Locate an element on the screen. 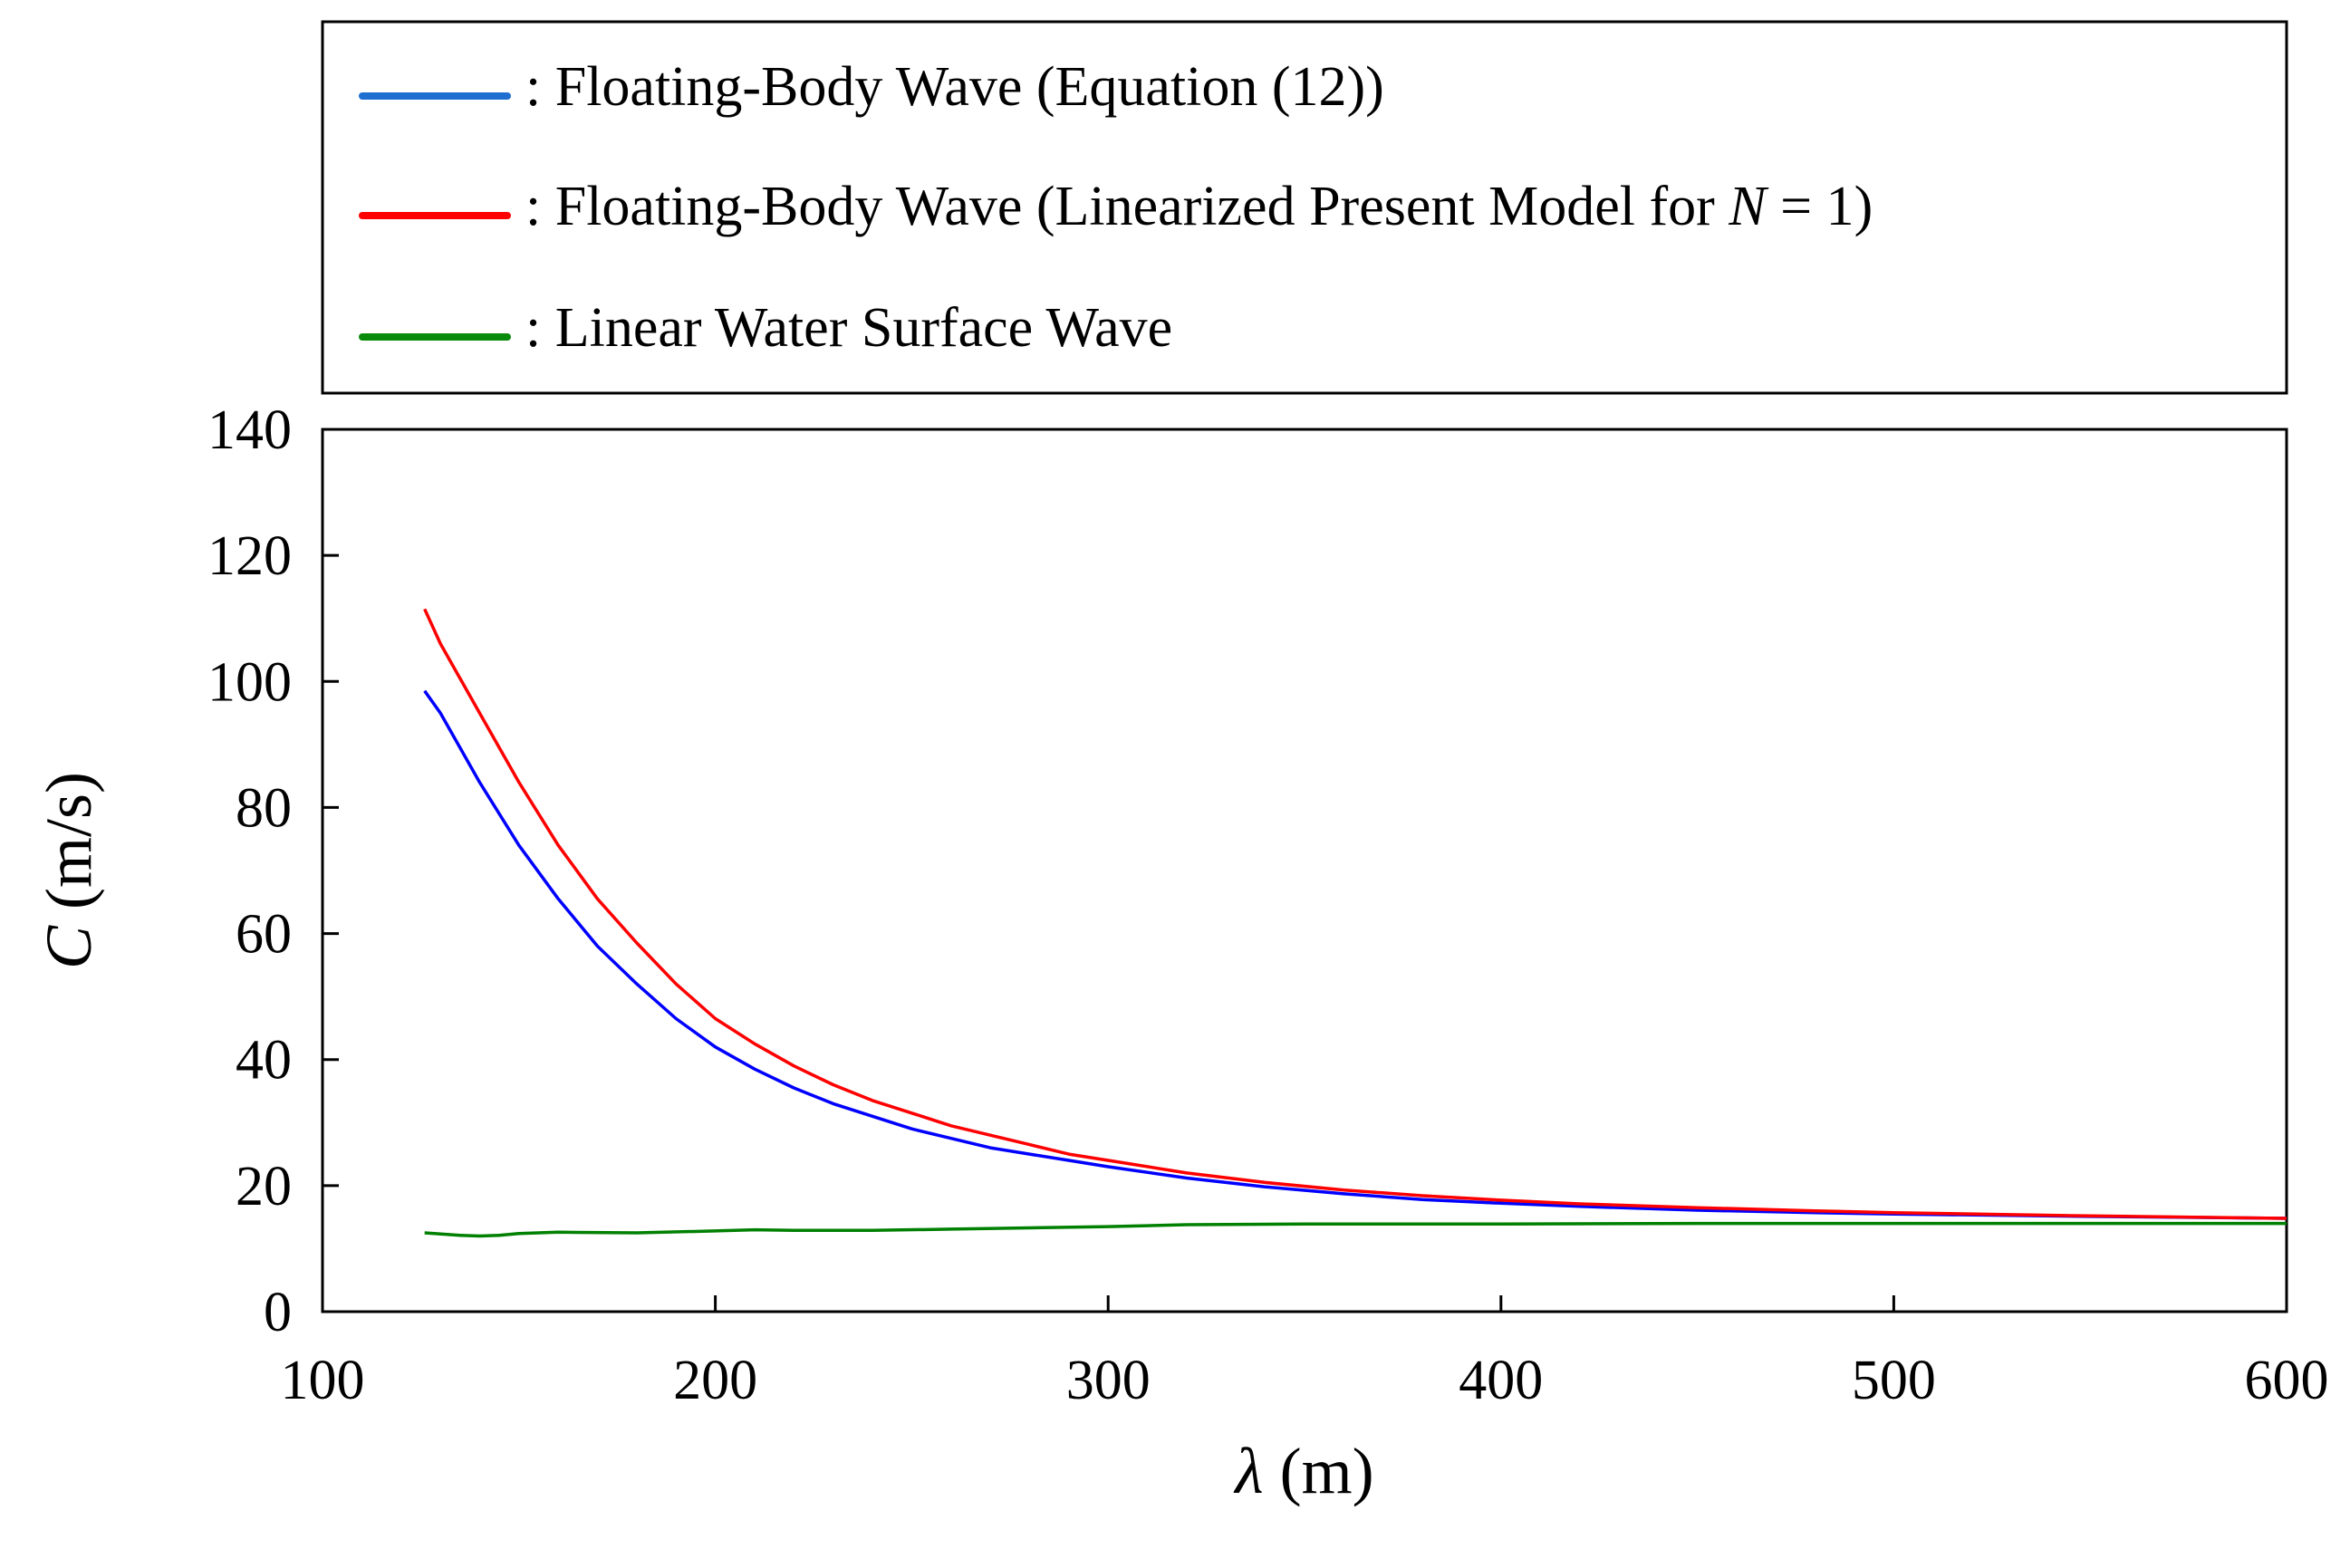 This screenshot has height=1568, width=2350. y-tick-label: 60 is located at coordinates (264, 935).